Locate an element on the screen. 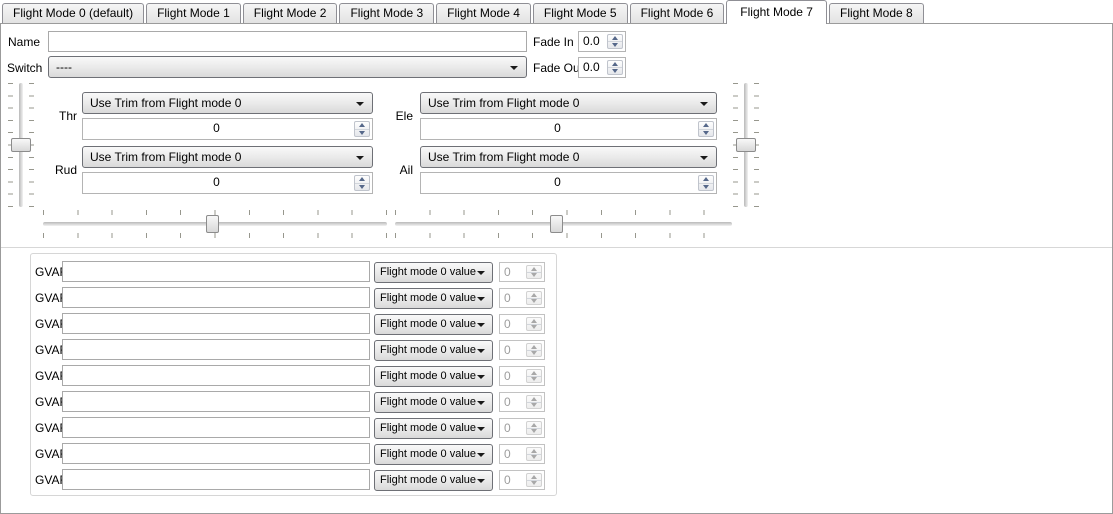 The image size is (1113, 514). gvar8-mode-select: Flight mode 0 value is located at coordinates (433, 454).